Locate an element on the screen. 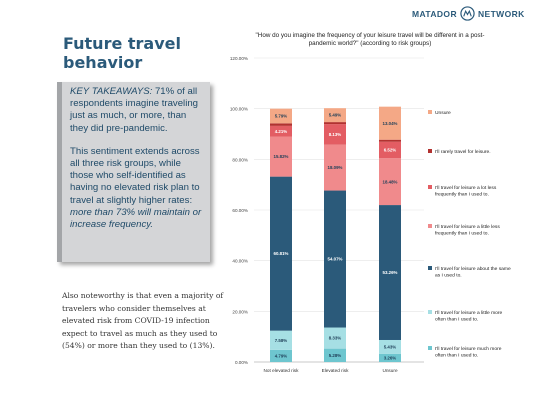 This screenshot has width=540, height=407. data-label: 5.28% is located at coordinates (335, 355).